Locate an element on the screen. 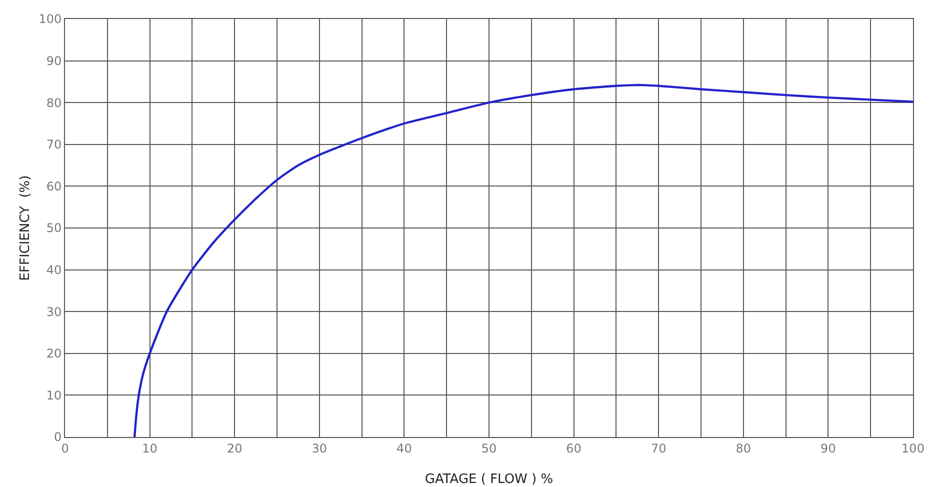  y-tick-label: 70 is located at coordinates (54, 145).